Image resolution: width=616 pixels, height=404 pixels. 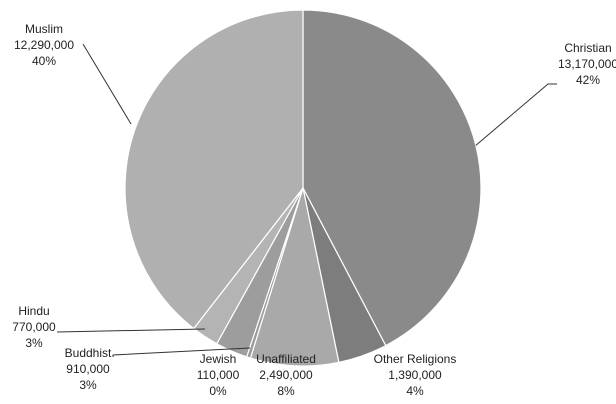 I want to click on slice-label-name-muslim: Muslim, so click(x=44, y=29).